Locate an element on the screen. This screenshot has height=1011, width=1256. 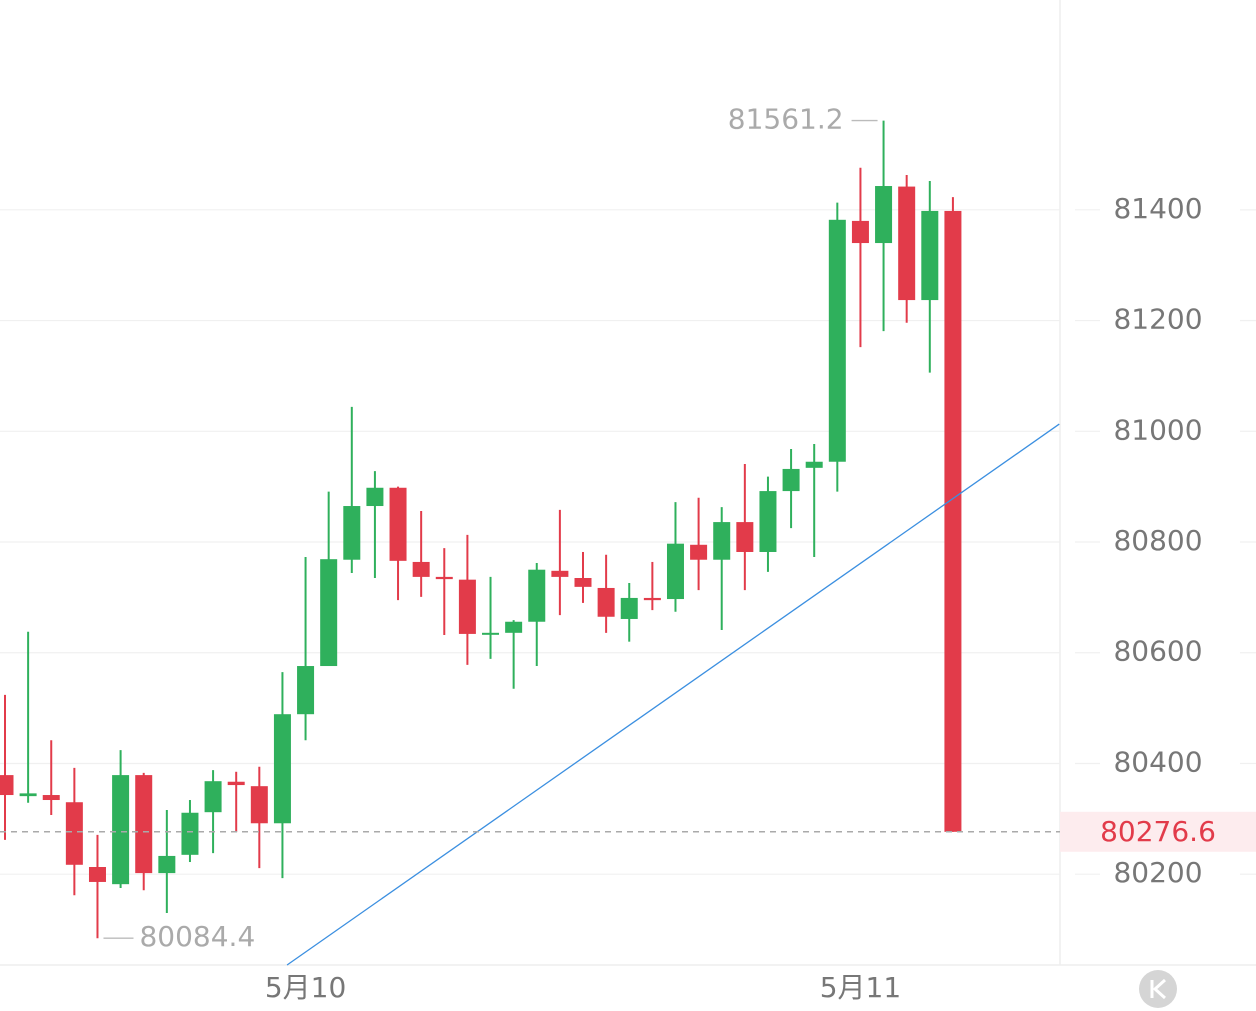
y-tick-label: 81000 is located at coordinates (1157, 429).